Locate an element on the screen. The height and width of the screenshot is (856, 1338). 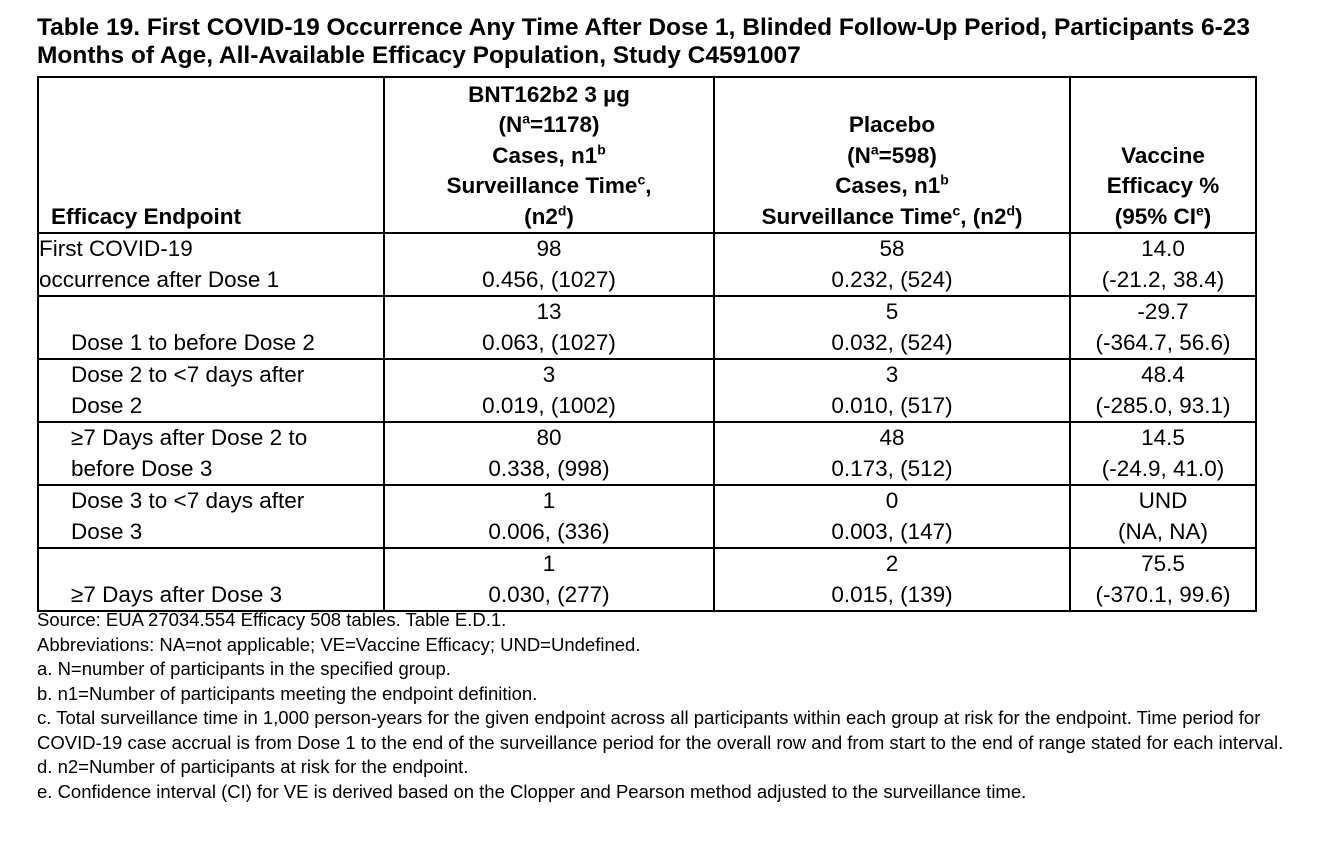
vaccine-cell: 1 0.006, (336) is located at coordinates (549, 516).